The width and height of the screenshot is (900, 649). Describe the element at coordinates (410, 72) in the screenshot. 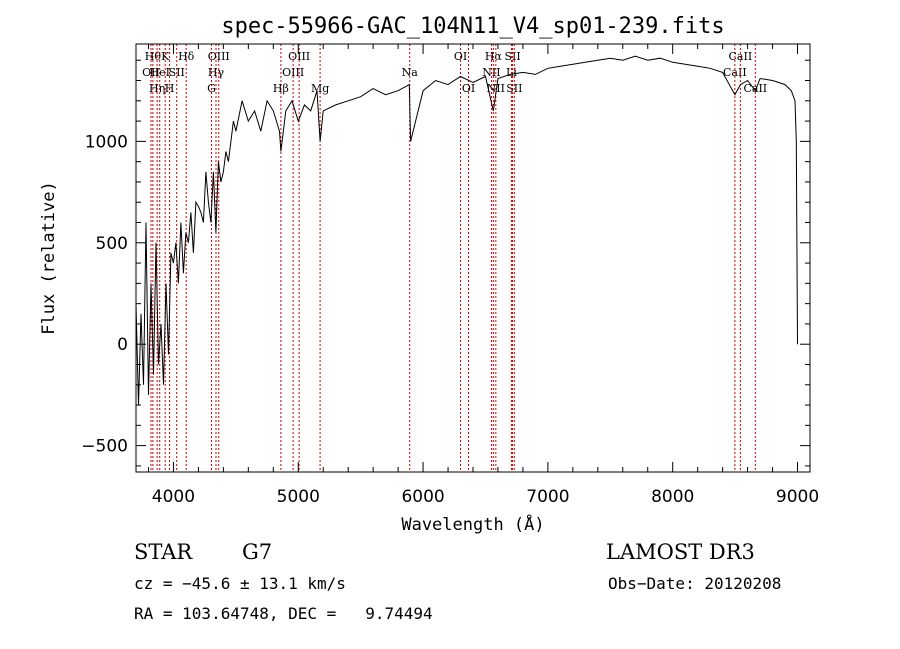

I see `line-label: Na` at that location.